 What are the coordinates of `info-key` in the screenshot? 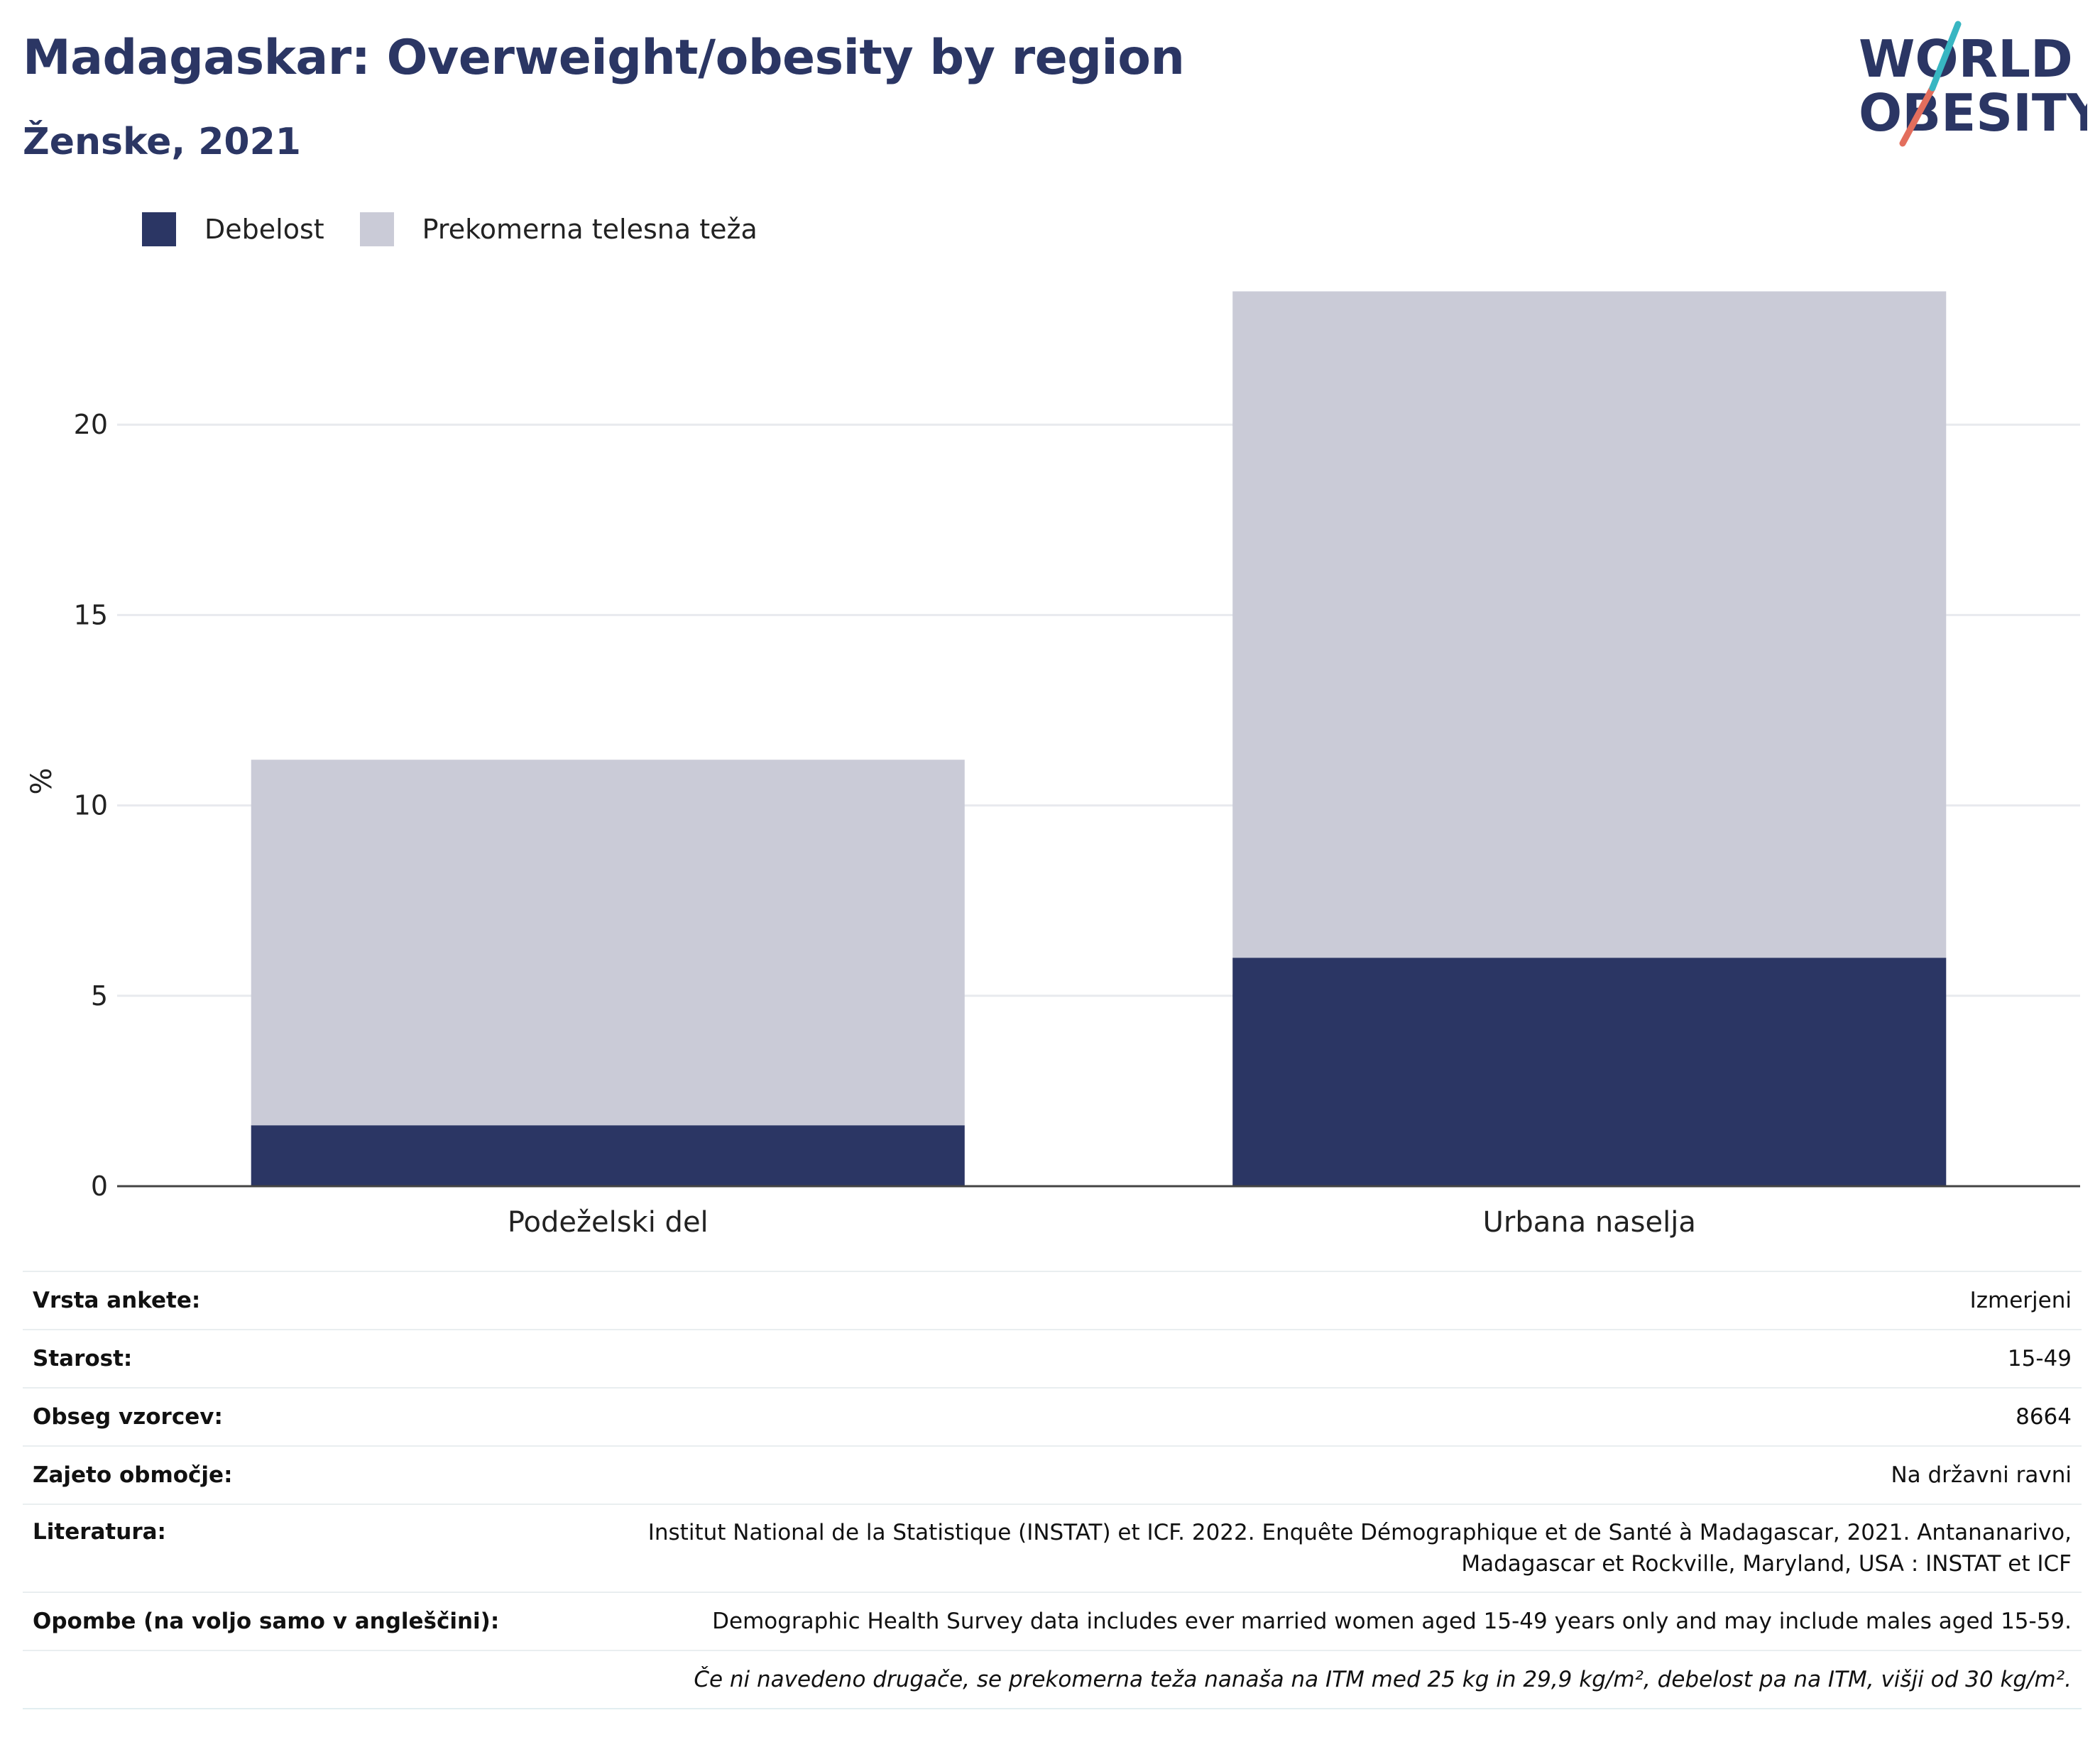 It's located at (281, 1679).